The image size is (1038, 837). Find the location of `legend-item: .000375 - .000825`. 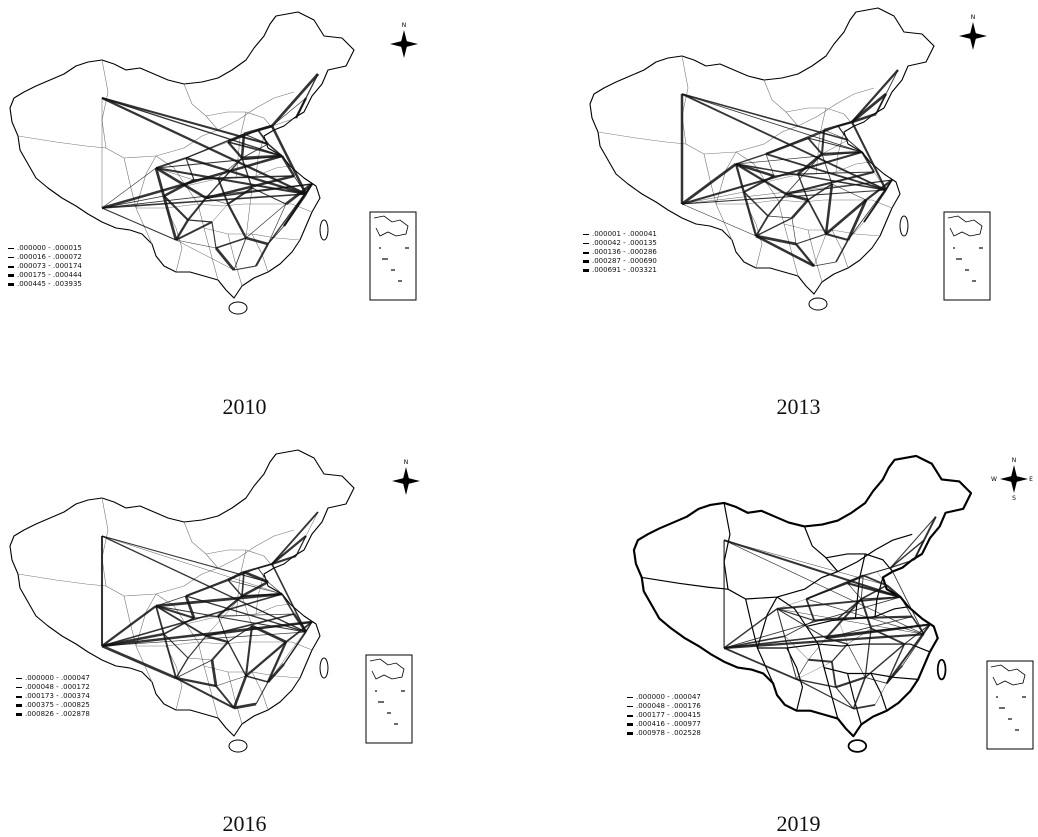

legend-item: .000375 - .000825 is located at coordinates (53, 705).